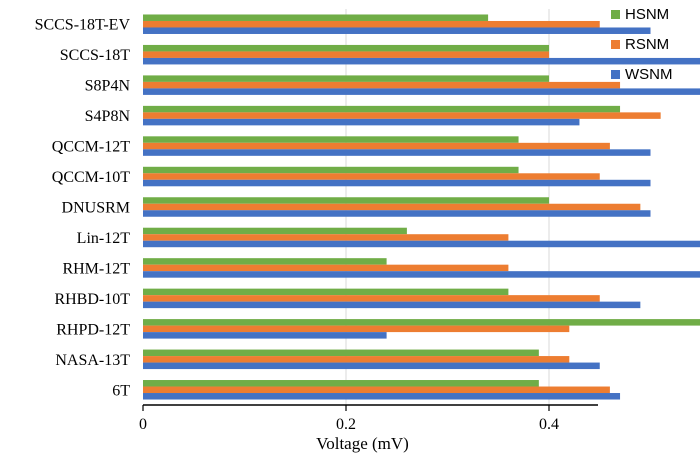 The width and height of the screenshot is (700, 458). What do you see at coordinates (647, 14) in the screenshot?
I see `legend-label-hsnm: HSNM` at bounding box center [647, 14].